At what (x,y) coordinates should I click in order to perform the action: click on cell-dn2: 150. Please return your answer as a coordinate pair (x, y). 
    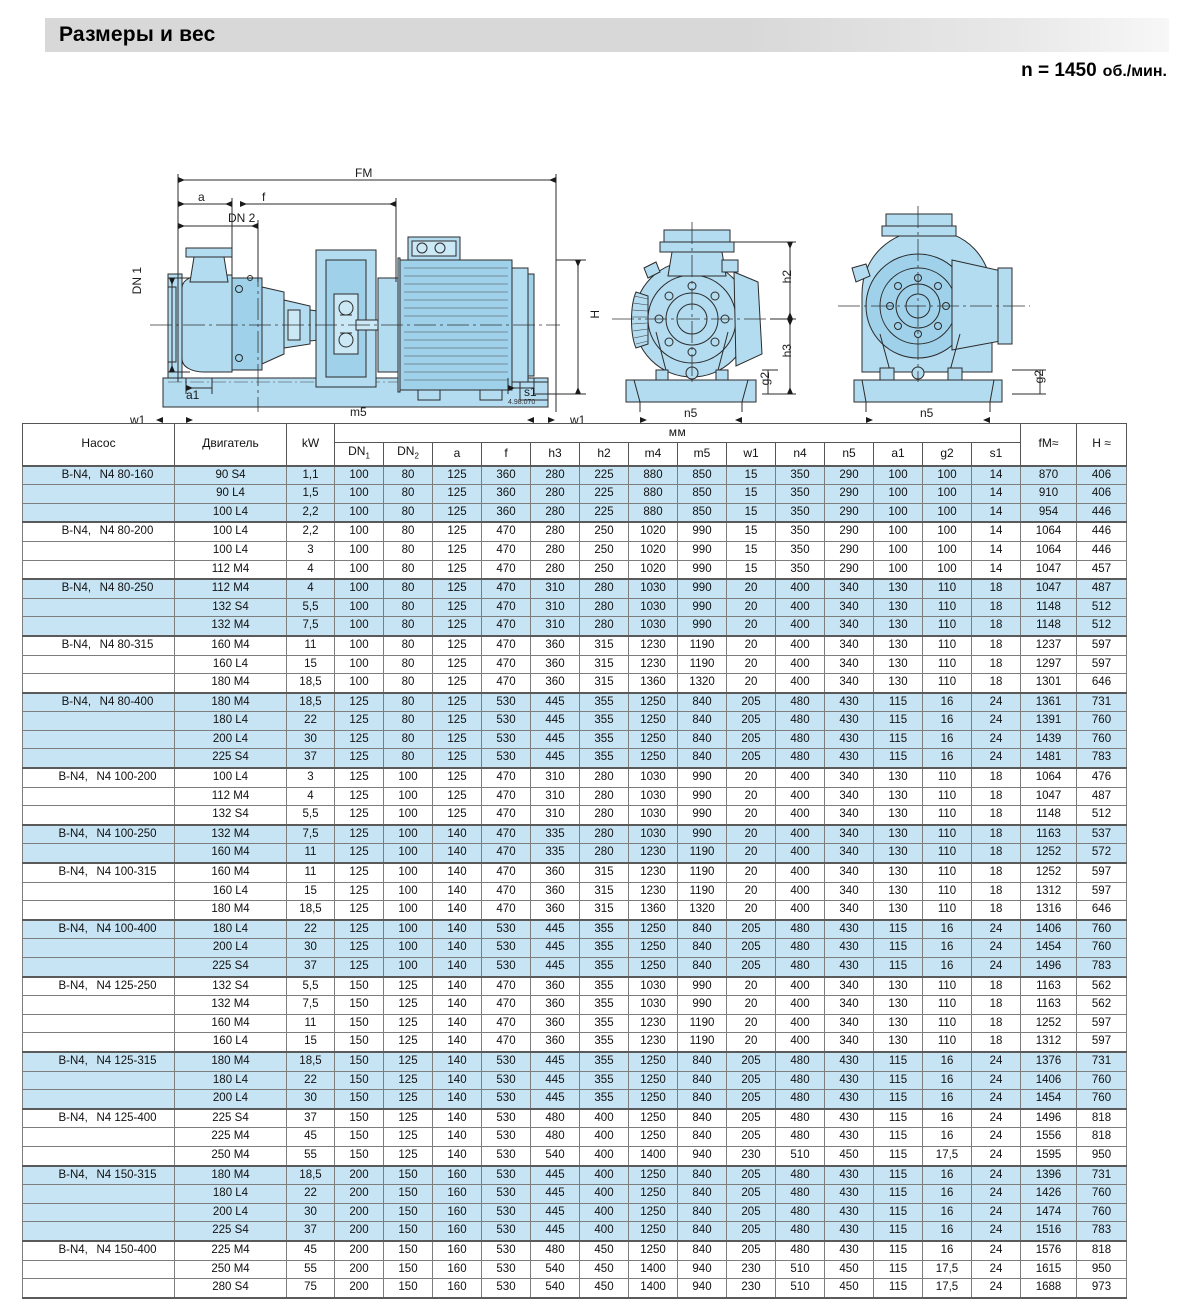
    Looking at the image, I should click on (408, 1288).